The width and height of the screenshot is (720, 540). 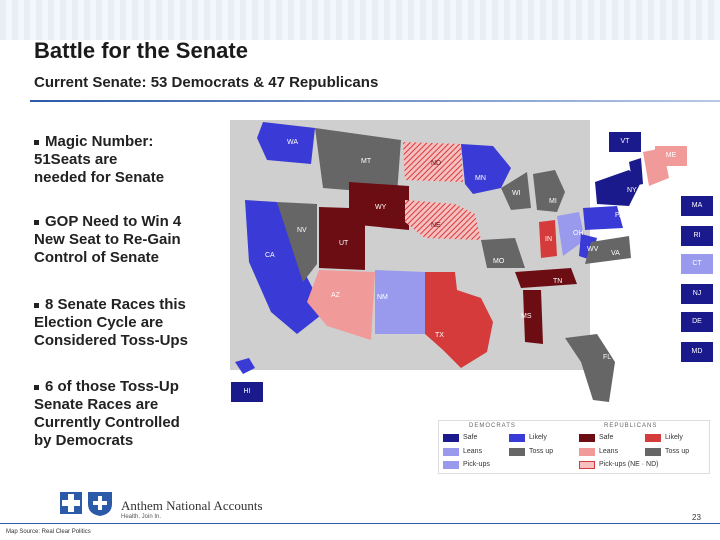 What do you see at coordinates (360, 20) in the screenshot?
I see `header-band` at bounding box center [360, 20].